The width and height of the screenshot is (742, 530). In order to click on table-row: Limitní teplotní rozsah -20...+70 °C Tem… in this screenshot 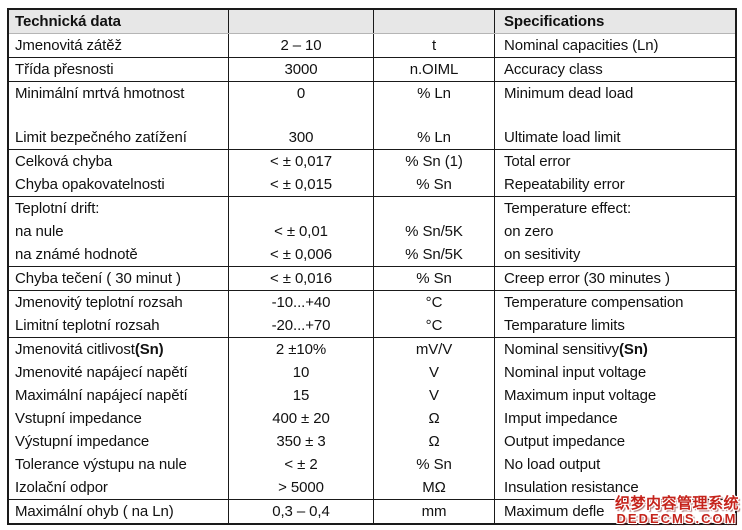, I will do `click(372, 325)`.